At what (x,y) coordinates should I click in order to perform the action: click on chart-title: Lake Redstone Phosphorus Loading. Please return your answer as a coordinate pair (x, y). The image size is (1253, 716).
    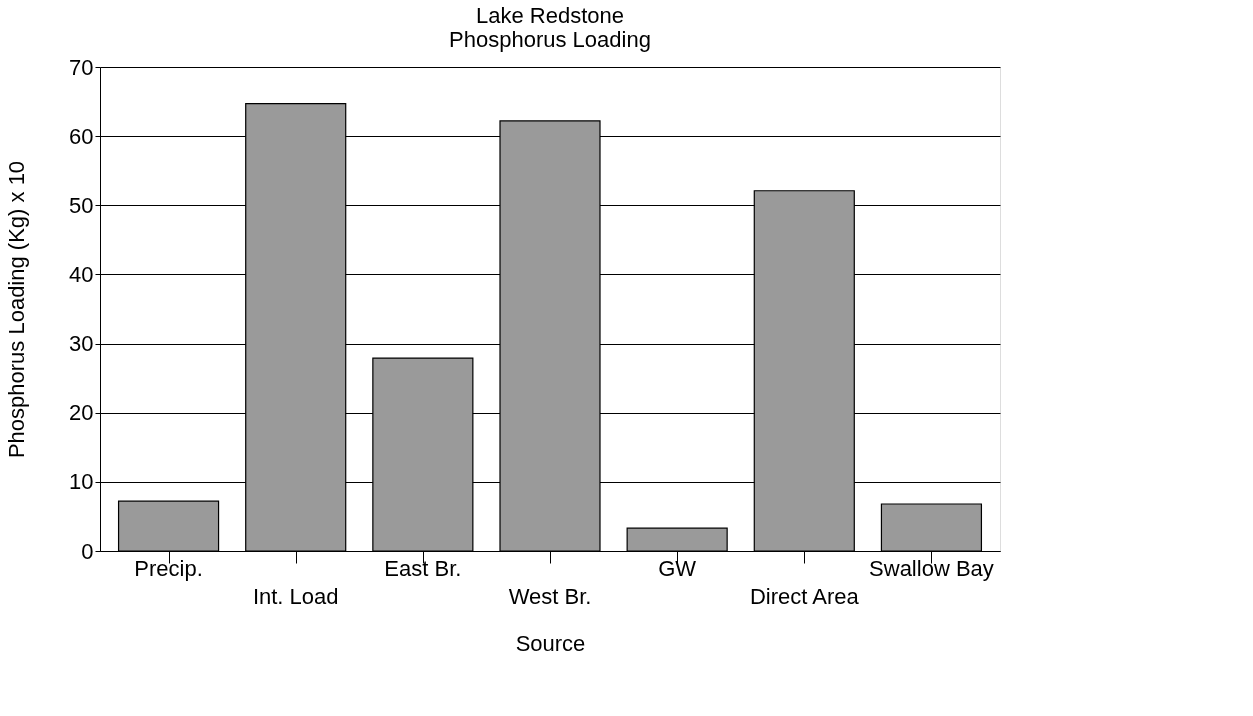
    Looking at the image, I should click on (550, 27).